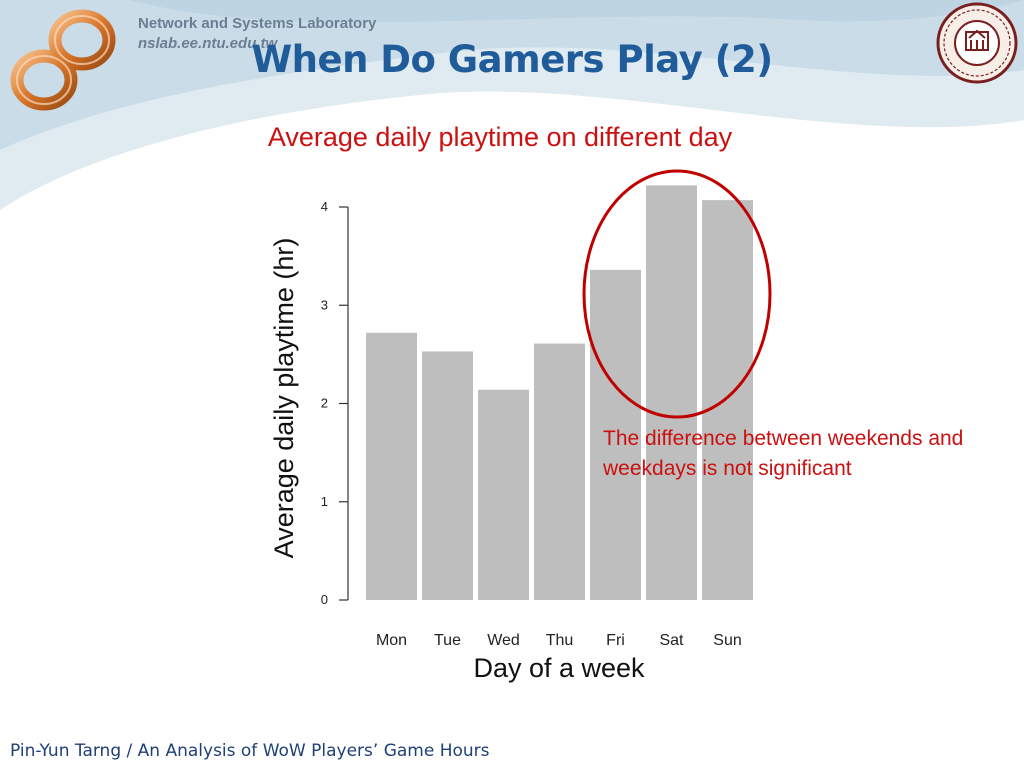 This screenshot has width=1024, height=768. Describe the element at coordinates (671, 640) in the screenshot. I see `x-tick-label-sat: Sat` at that location.